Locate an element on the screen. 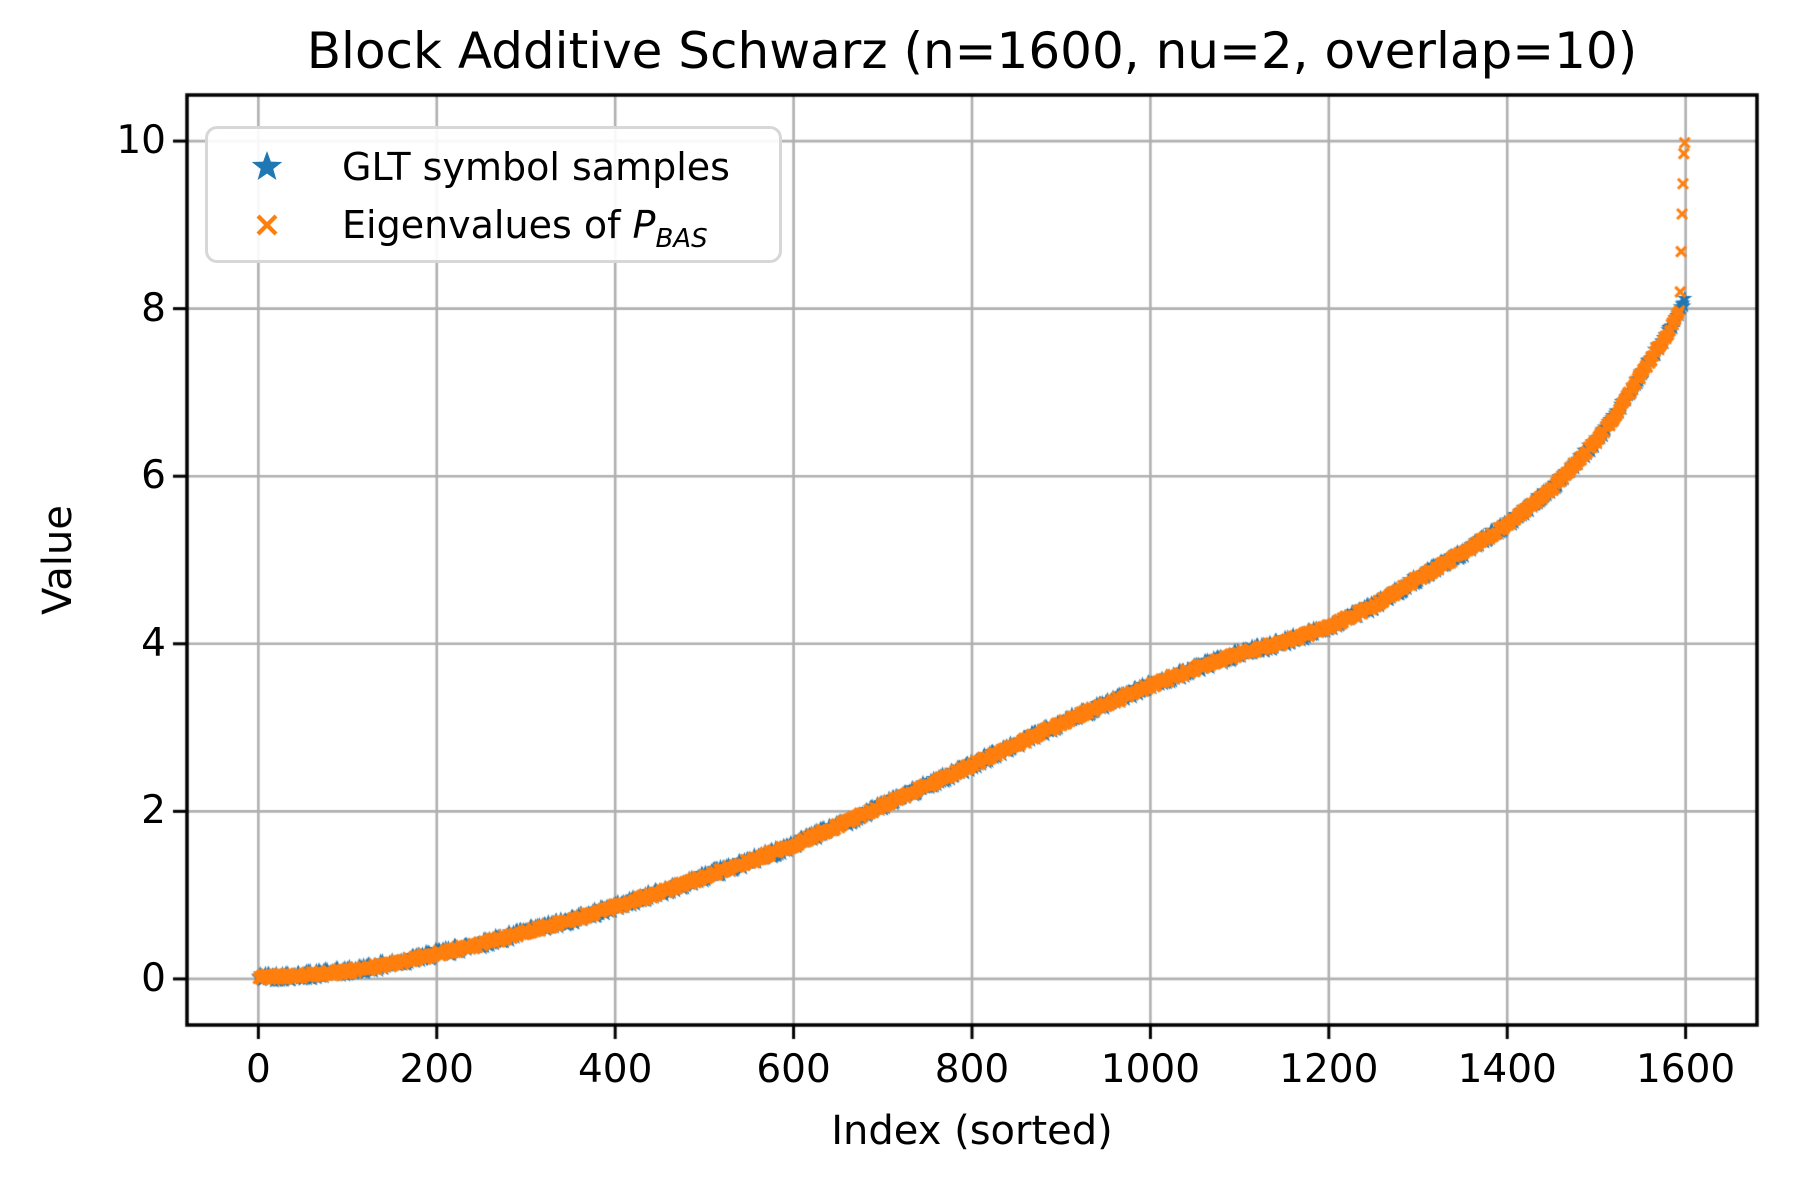  x-tick-label: 1400 is located at coordinates (1507, 1069).